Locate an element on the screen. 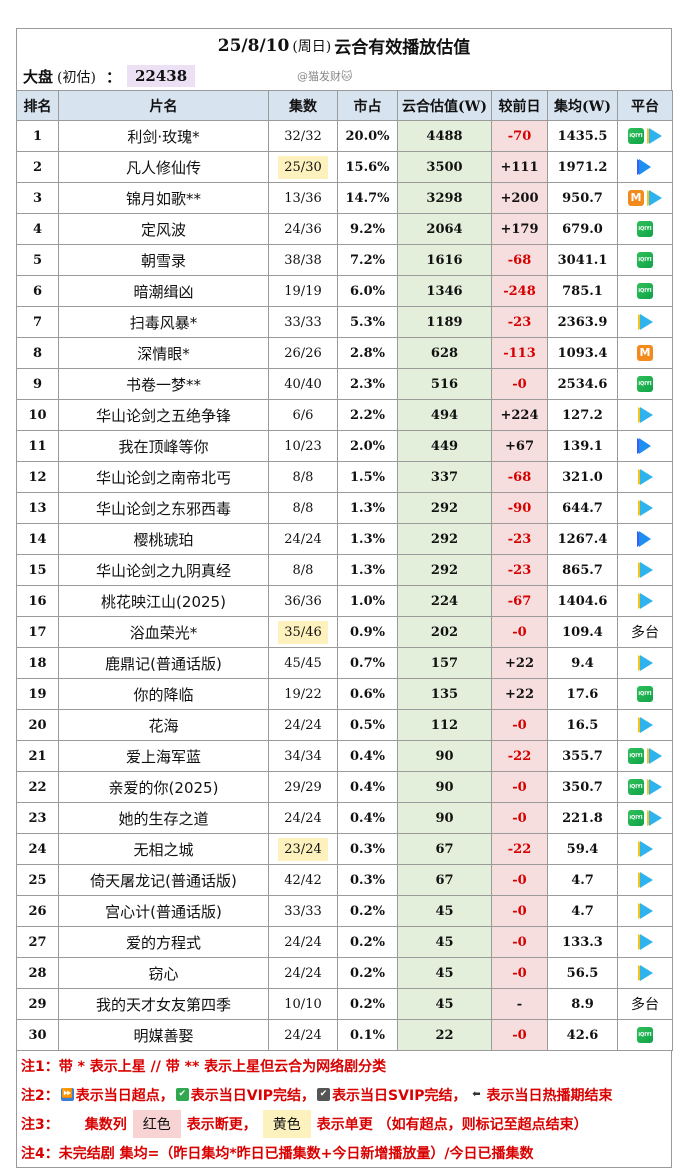  title-cell: 无相之城 is located at coordinates (163, 849).